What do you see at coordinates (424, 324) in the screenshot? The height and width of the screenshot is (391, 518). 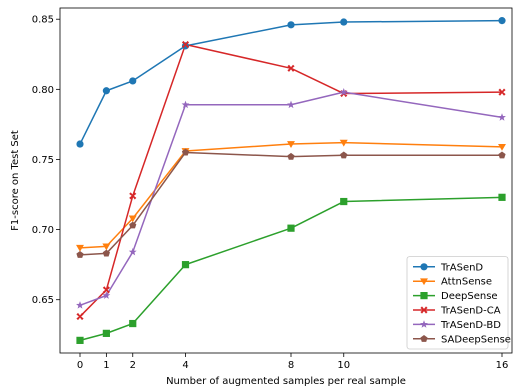 I see `legend-marker-trasend-bd` at bounding box center [424, 324].